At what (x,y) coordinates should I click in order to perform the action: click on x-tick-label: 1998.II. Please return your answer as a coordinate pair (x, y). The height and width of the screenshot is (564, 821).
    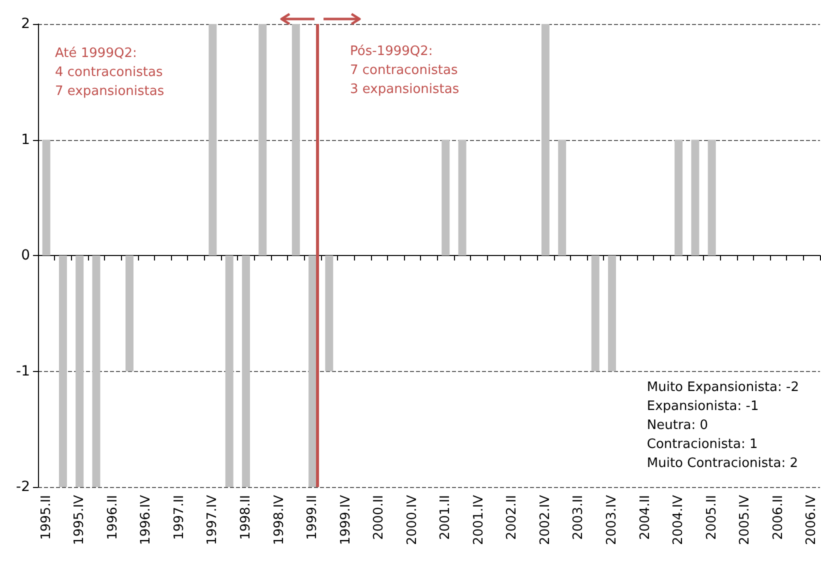
    Looking at the image, I should click on (246, 517).